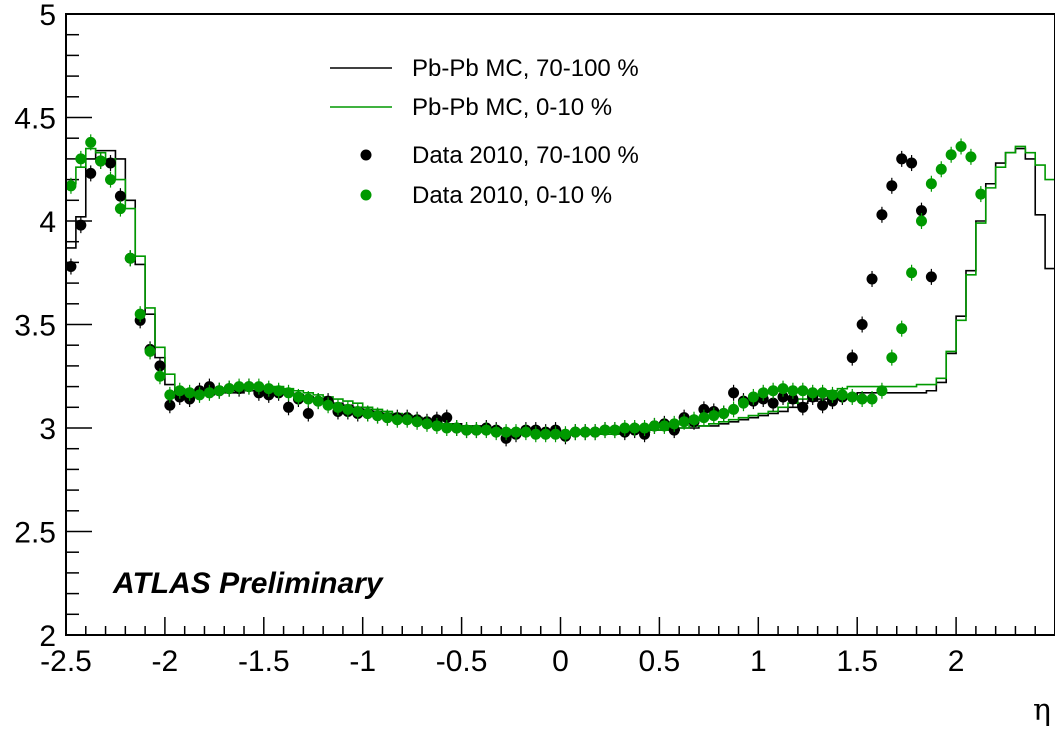  What do you see at coordinates (66, 661) in the screenshot?
I see `x-tick-label: -2.5` at bounding box center [66, 661].